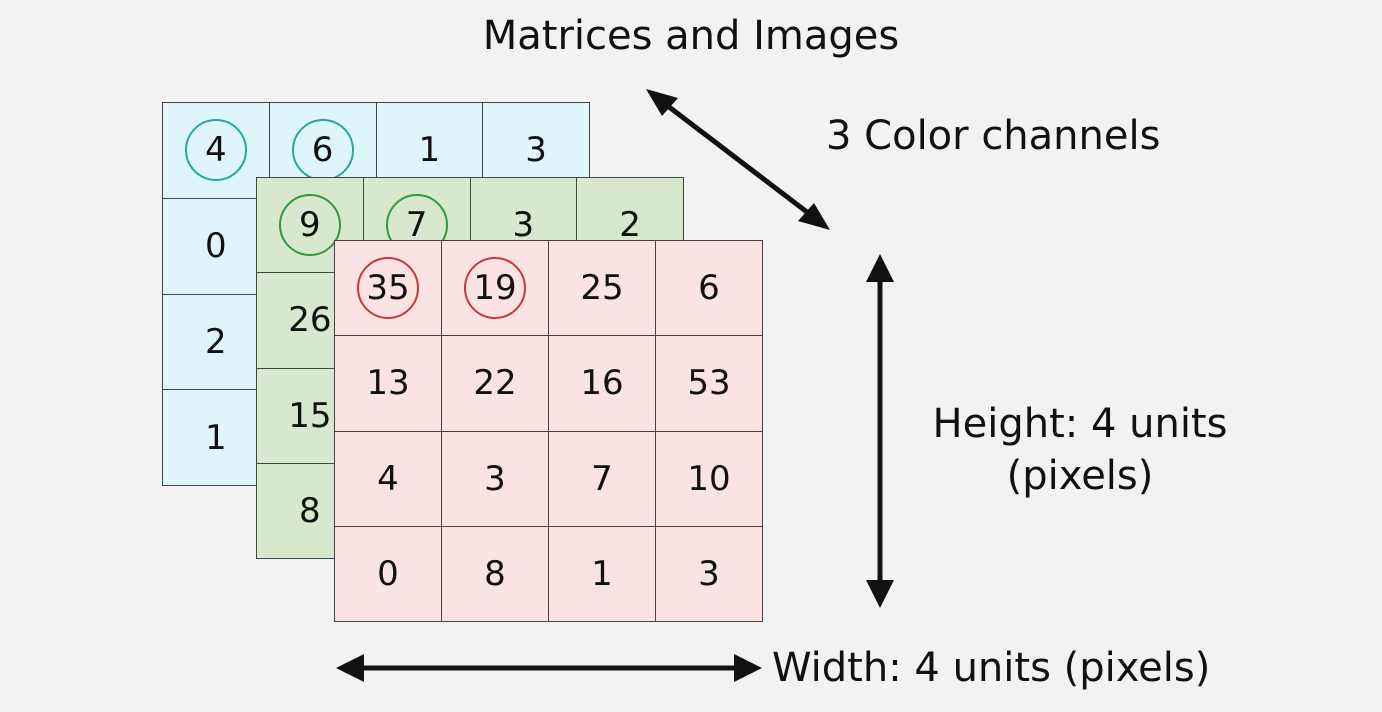  What do you see at coordinates (523, 225) in the screenshot?
I see `green-cell-value: 3` at bounding box center [523, 225].